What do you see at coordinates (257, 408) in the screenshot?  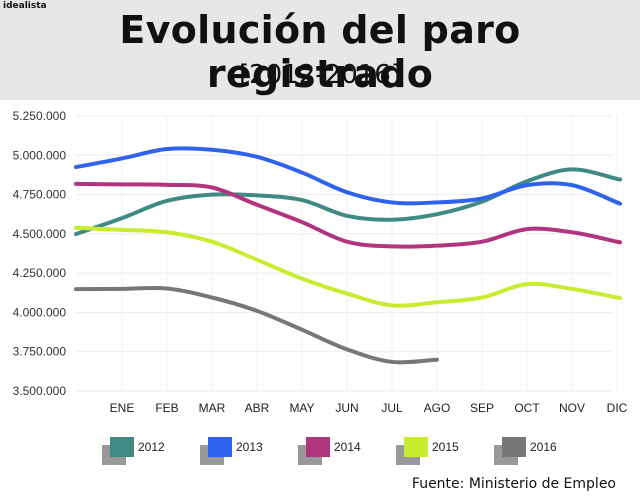 I see `x-tick-label: ABR` at bounding box center [257, 408].